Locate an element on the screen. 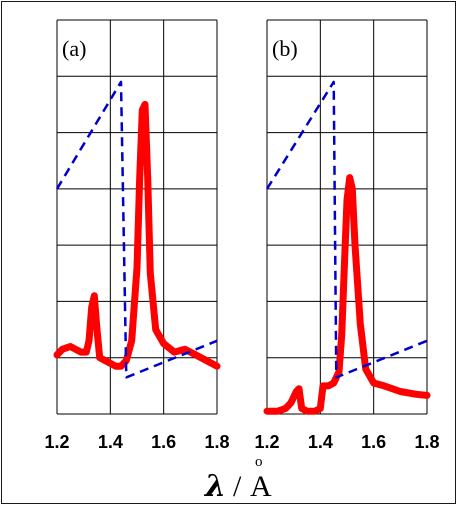 This screenshot has height=507, width=459. x-axis-label-symbol: λ is located at coordinates (214, 486).